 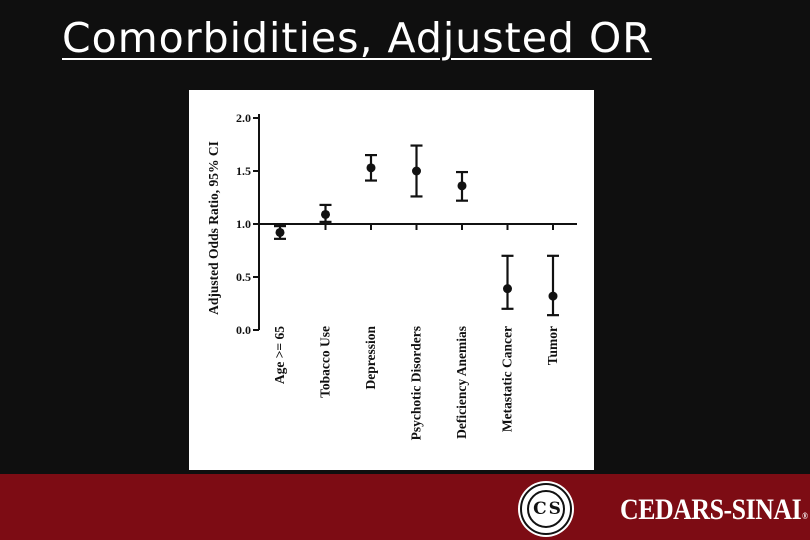 What do you see at coordinates (805, 516) in the screenshot?
I see `logo-registered-mark: ®` at bounding box center [805, 516].